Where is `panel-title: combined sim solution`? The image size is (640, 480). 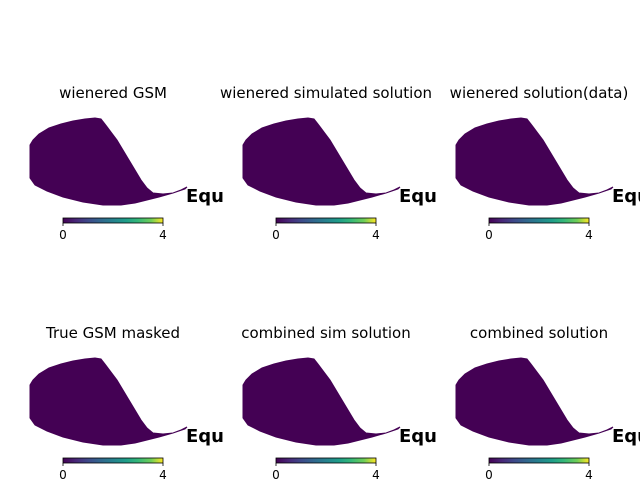 panel-title: combined sim solution is located at coordinates (326, 333).